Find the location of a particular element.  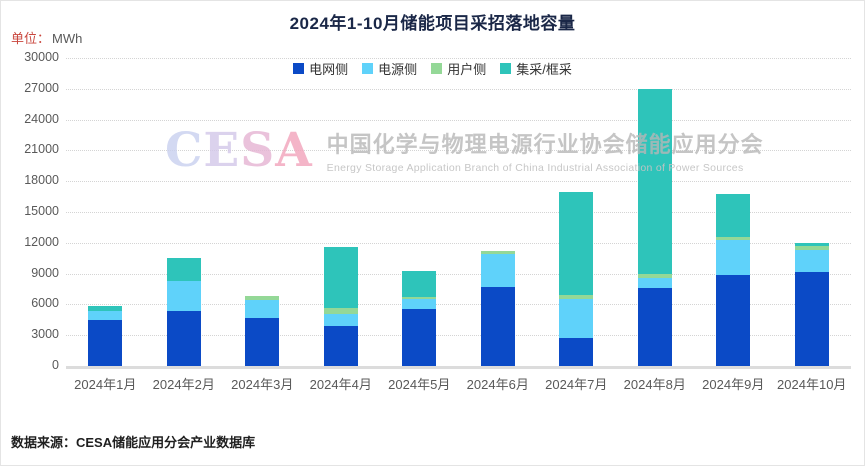

chart-title: 2024年1-10月储能项目采招落地容量 is located at coordinates (432, 23).